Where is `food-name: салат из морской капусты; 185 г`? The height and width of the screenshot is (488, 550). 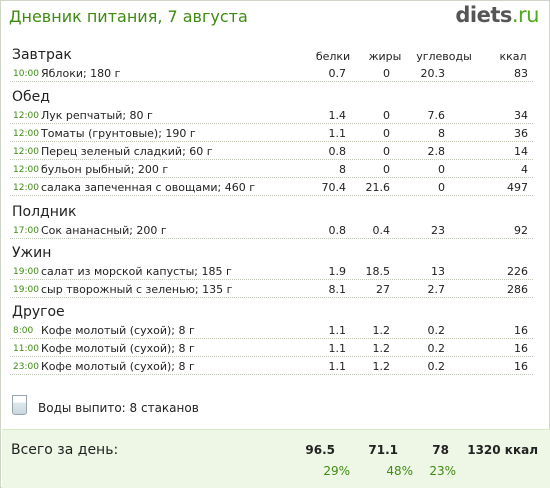
food-name: салат из морской капусты; 185 г is located at coordinates (136, 271).